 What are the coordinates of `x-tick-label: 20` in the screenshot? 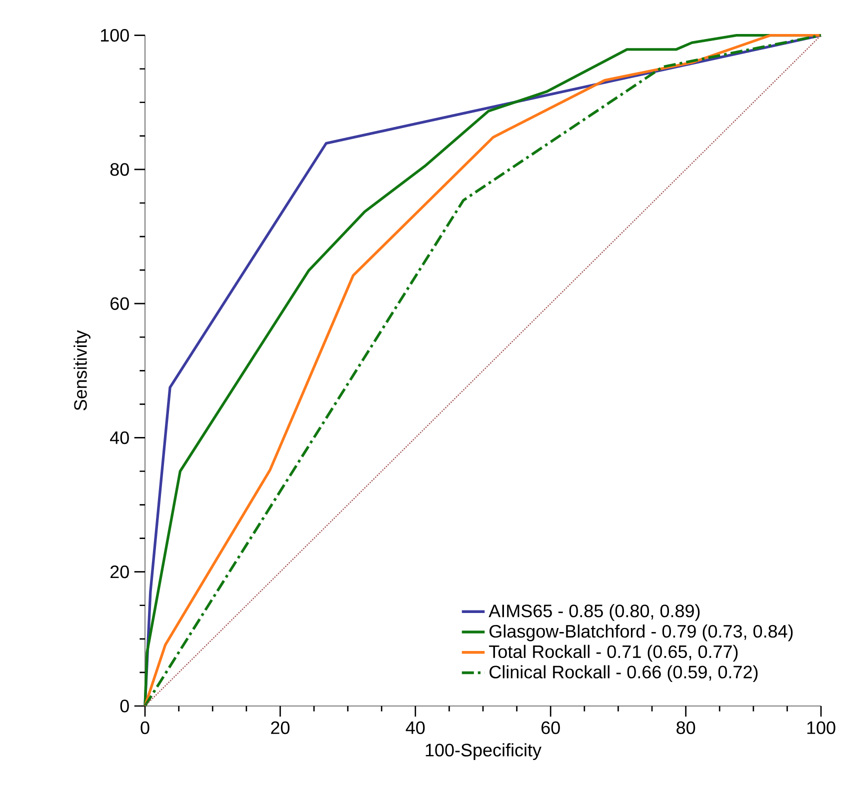 It's located at (280, 727).